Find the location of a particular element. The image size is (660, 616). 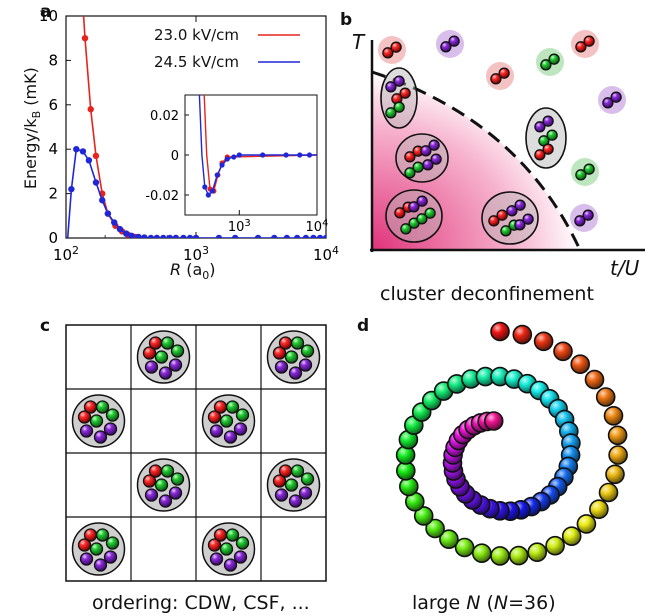

a-ytick-label: 8 is located at coordinates (53, 60).